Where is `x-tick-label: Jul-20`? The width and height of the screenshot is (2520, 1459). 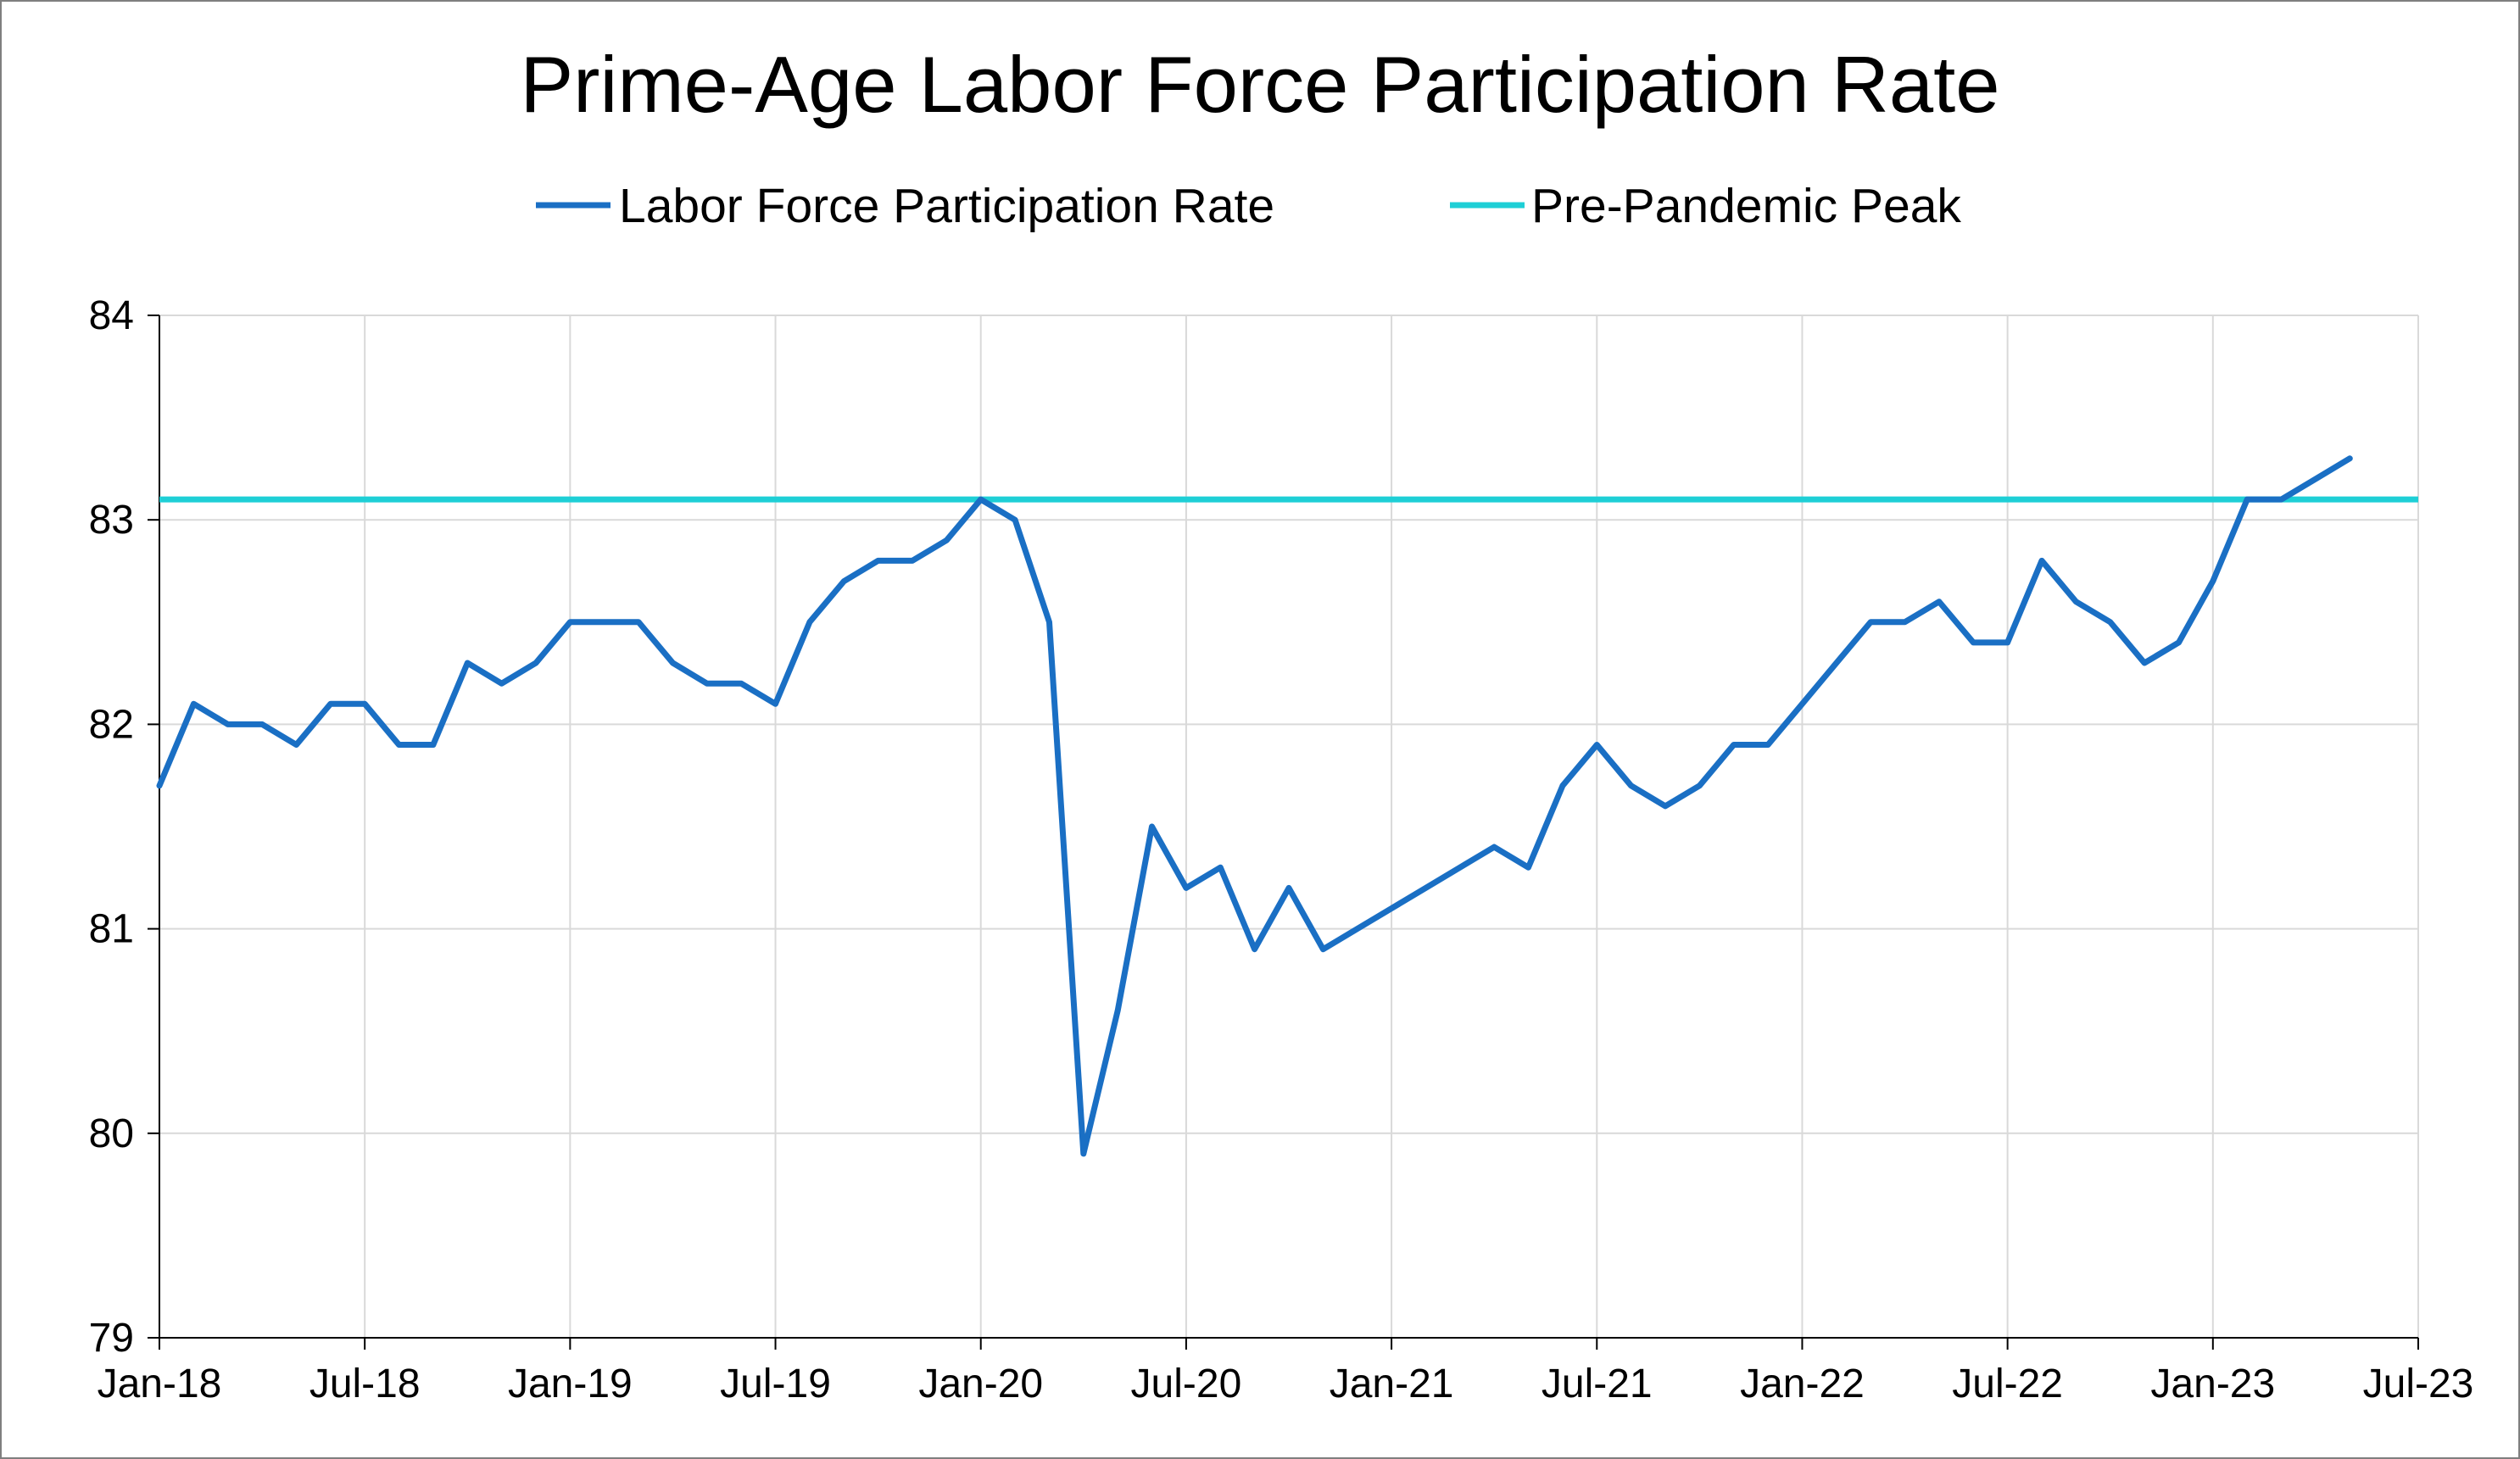 x-tick-label: Jul-20 is located at coordinates (1186, 1384).